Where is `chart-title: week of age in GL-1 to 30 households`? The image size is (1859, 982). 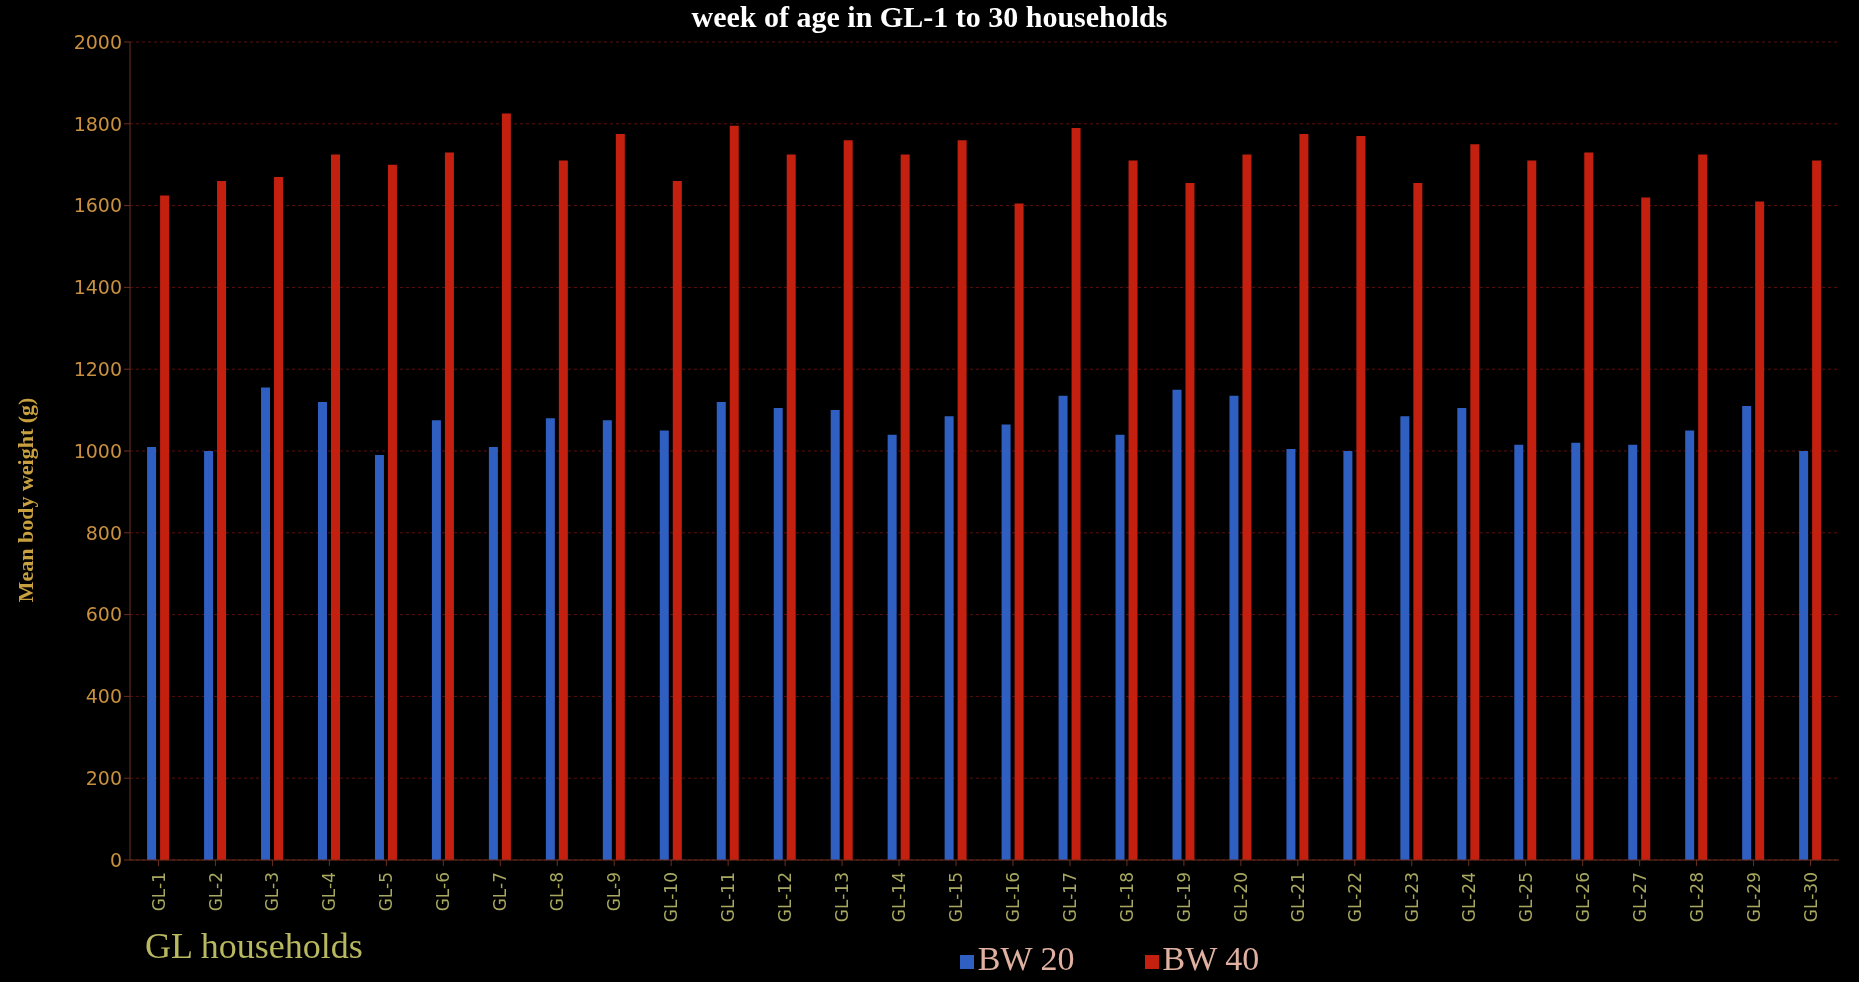
chart-title: week of age in GL-1 to 30 households is located at coordinates (929, 16).